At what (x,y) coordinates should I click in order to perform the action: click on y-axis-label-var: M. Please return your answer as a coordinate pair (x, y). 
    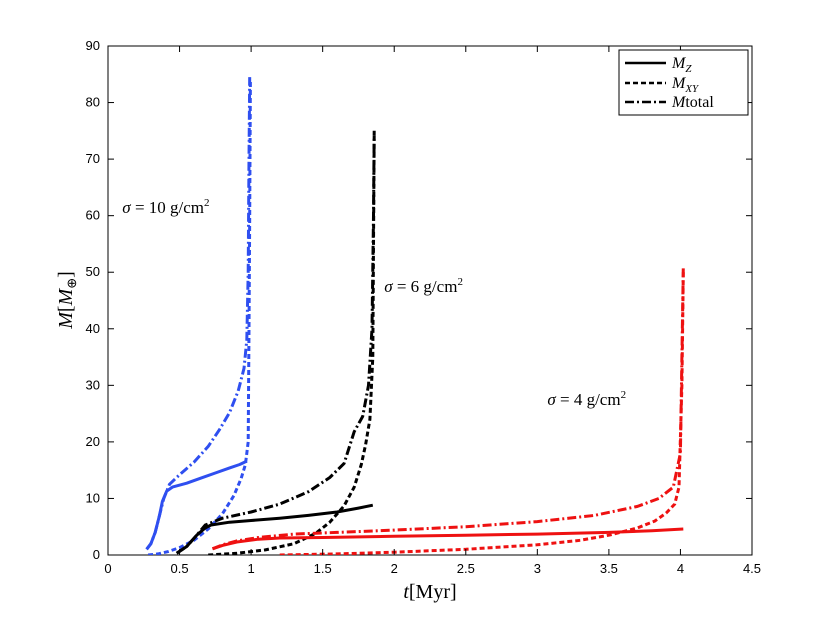
    Looking at the image, I should click on (66, 320).